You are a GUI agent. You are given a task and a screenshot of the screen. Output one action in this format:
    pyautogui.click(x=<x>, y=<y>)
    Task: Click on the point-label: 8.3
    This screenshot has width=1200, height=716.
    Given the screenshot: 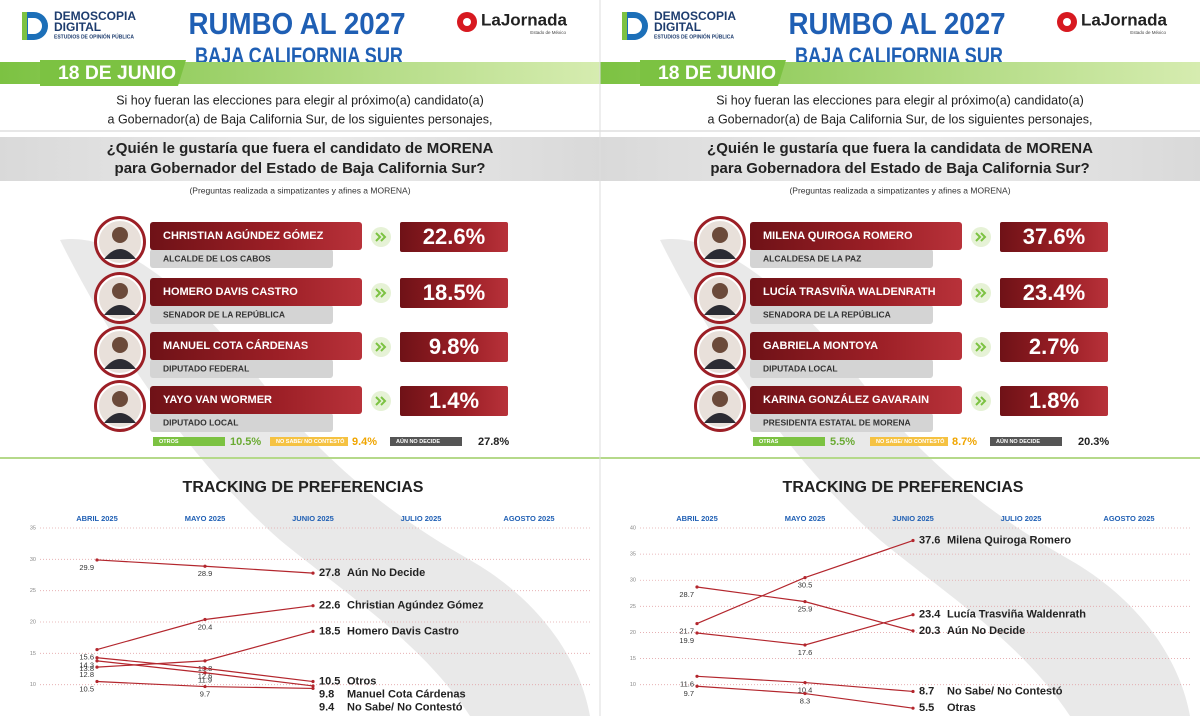 What is the action you would take?
    pyautogui.click(x=805, y=701)
    